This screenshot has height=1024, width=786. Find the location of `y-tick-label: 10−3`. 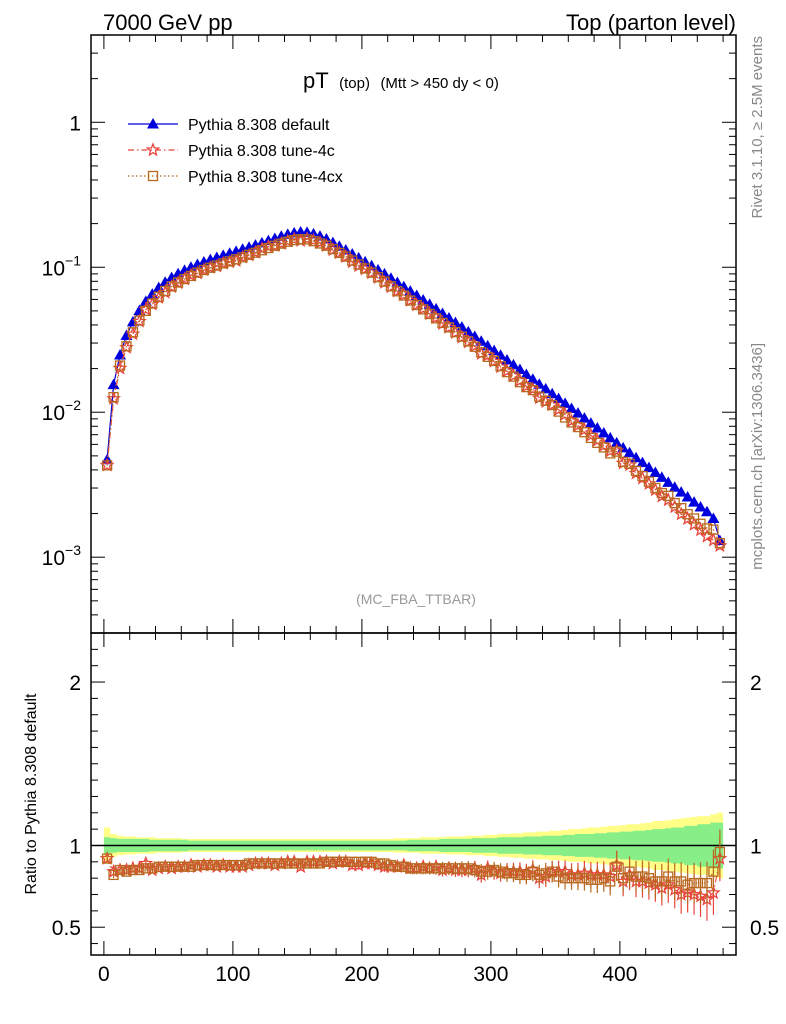

y-tick-label: 10−3 is located at coordinates (62, 556).